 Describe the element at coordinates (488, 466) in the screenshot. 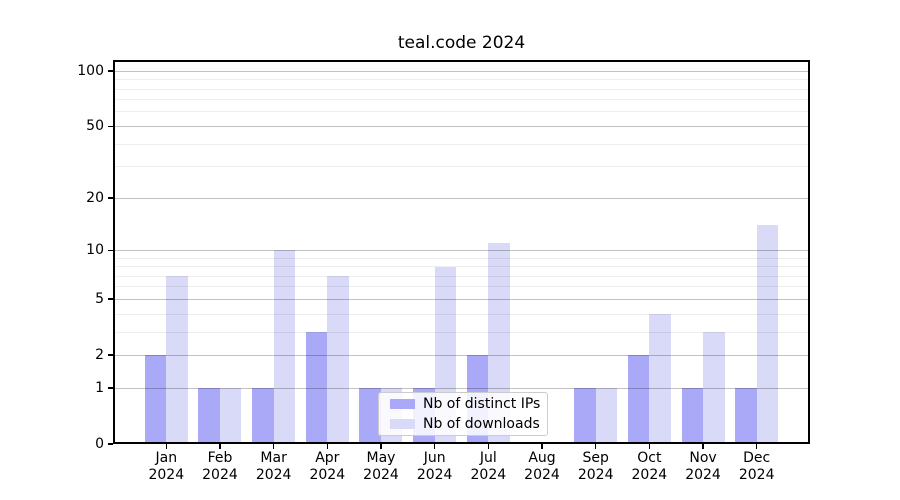

I see `x-tick-label: Jul 2024` at that location.